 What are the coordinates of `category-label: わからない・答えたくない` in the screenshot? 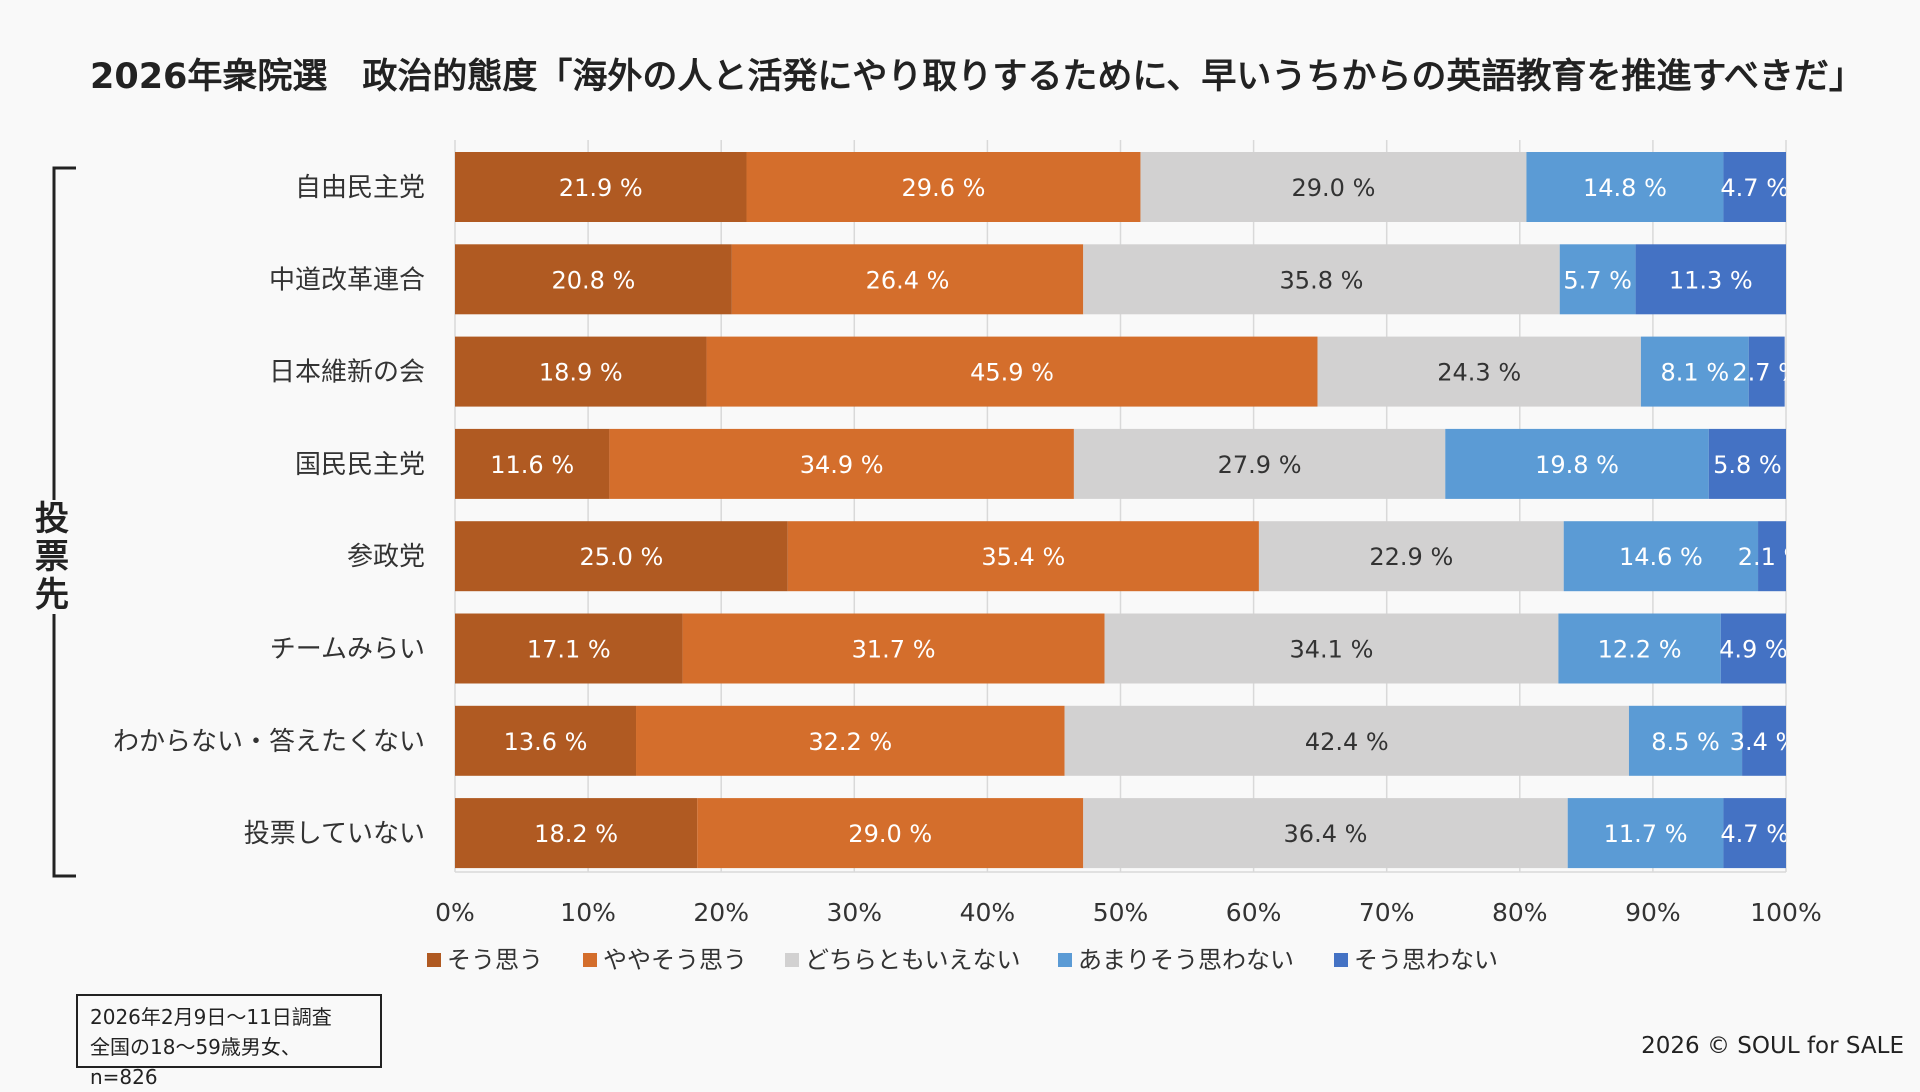 It's located at (269, 742).